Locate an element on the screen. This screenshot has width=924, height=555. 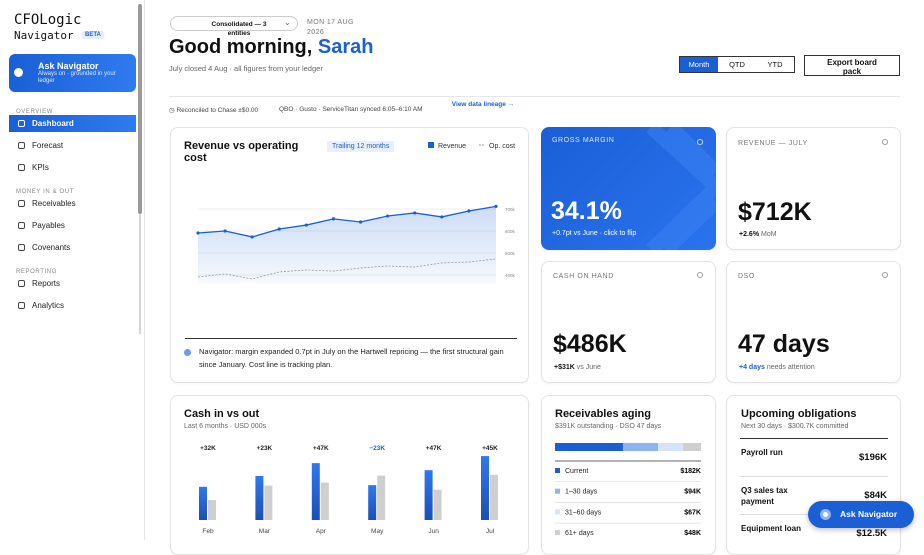
note-icon is located at coordinates (187, 352).